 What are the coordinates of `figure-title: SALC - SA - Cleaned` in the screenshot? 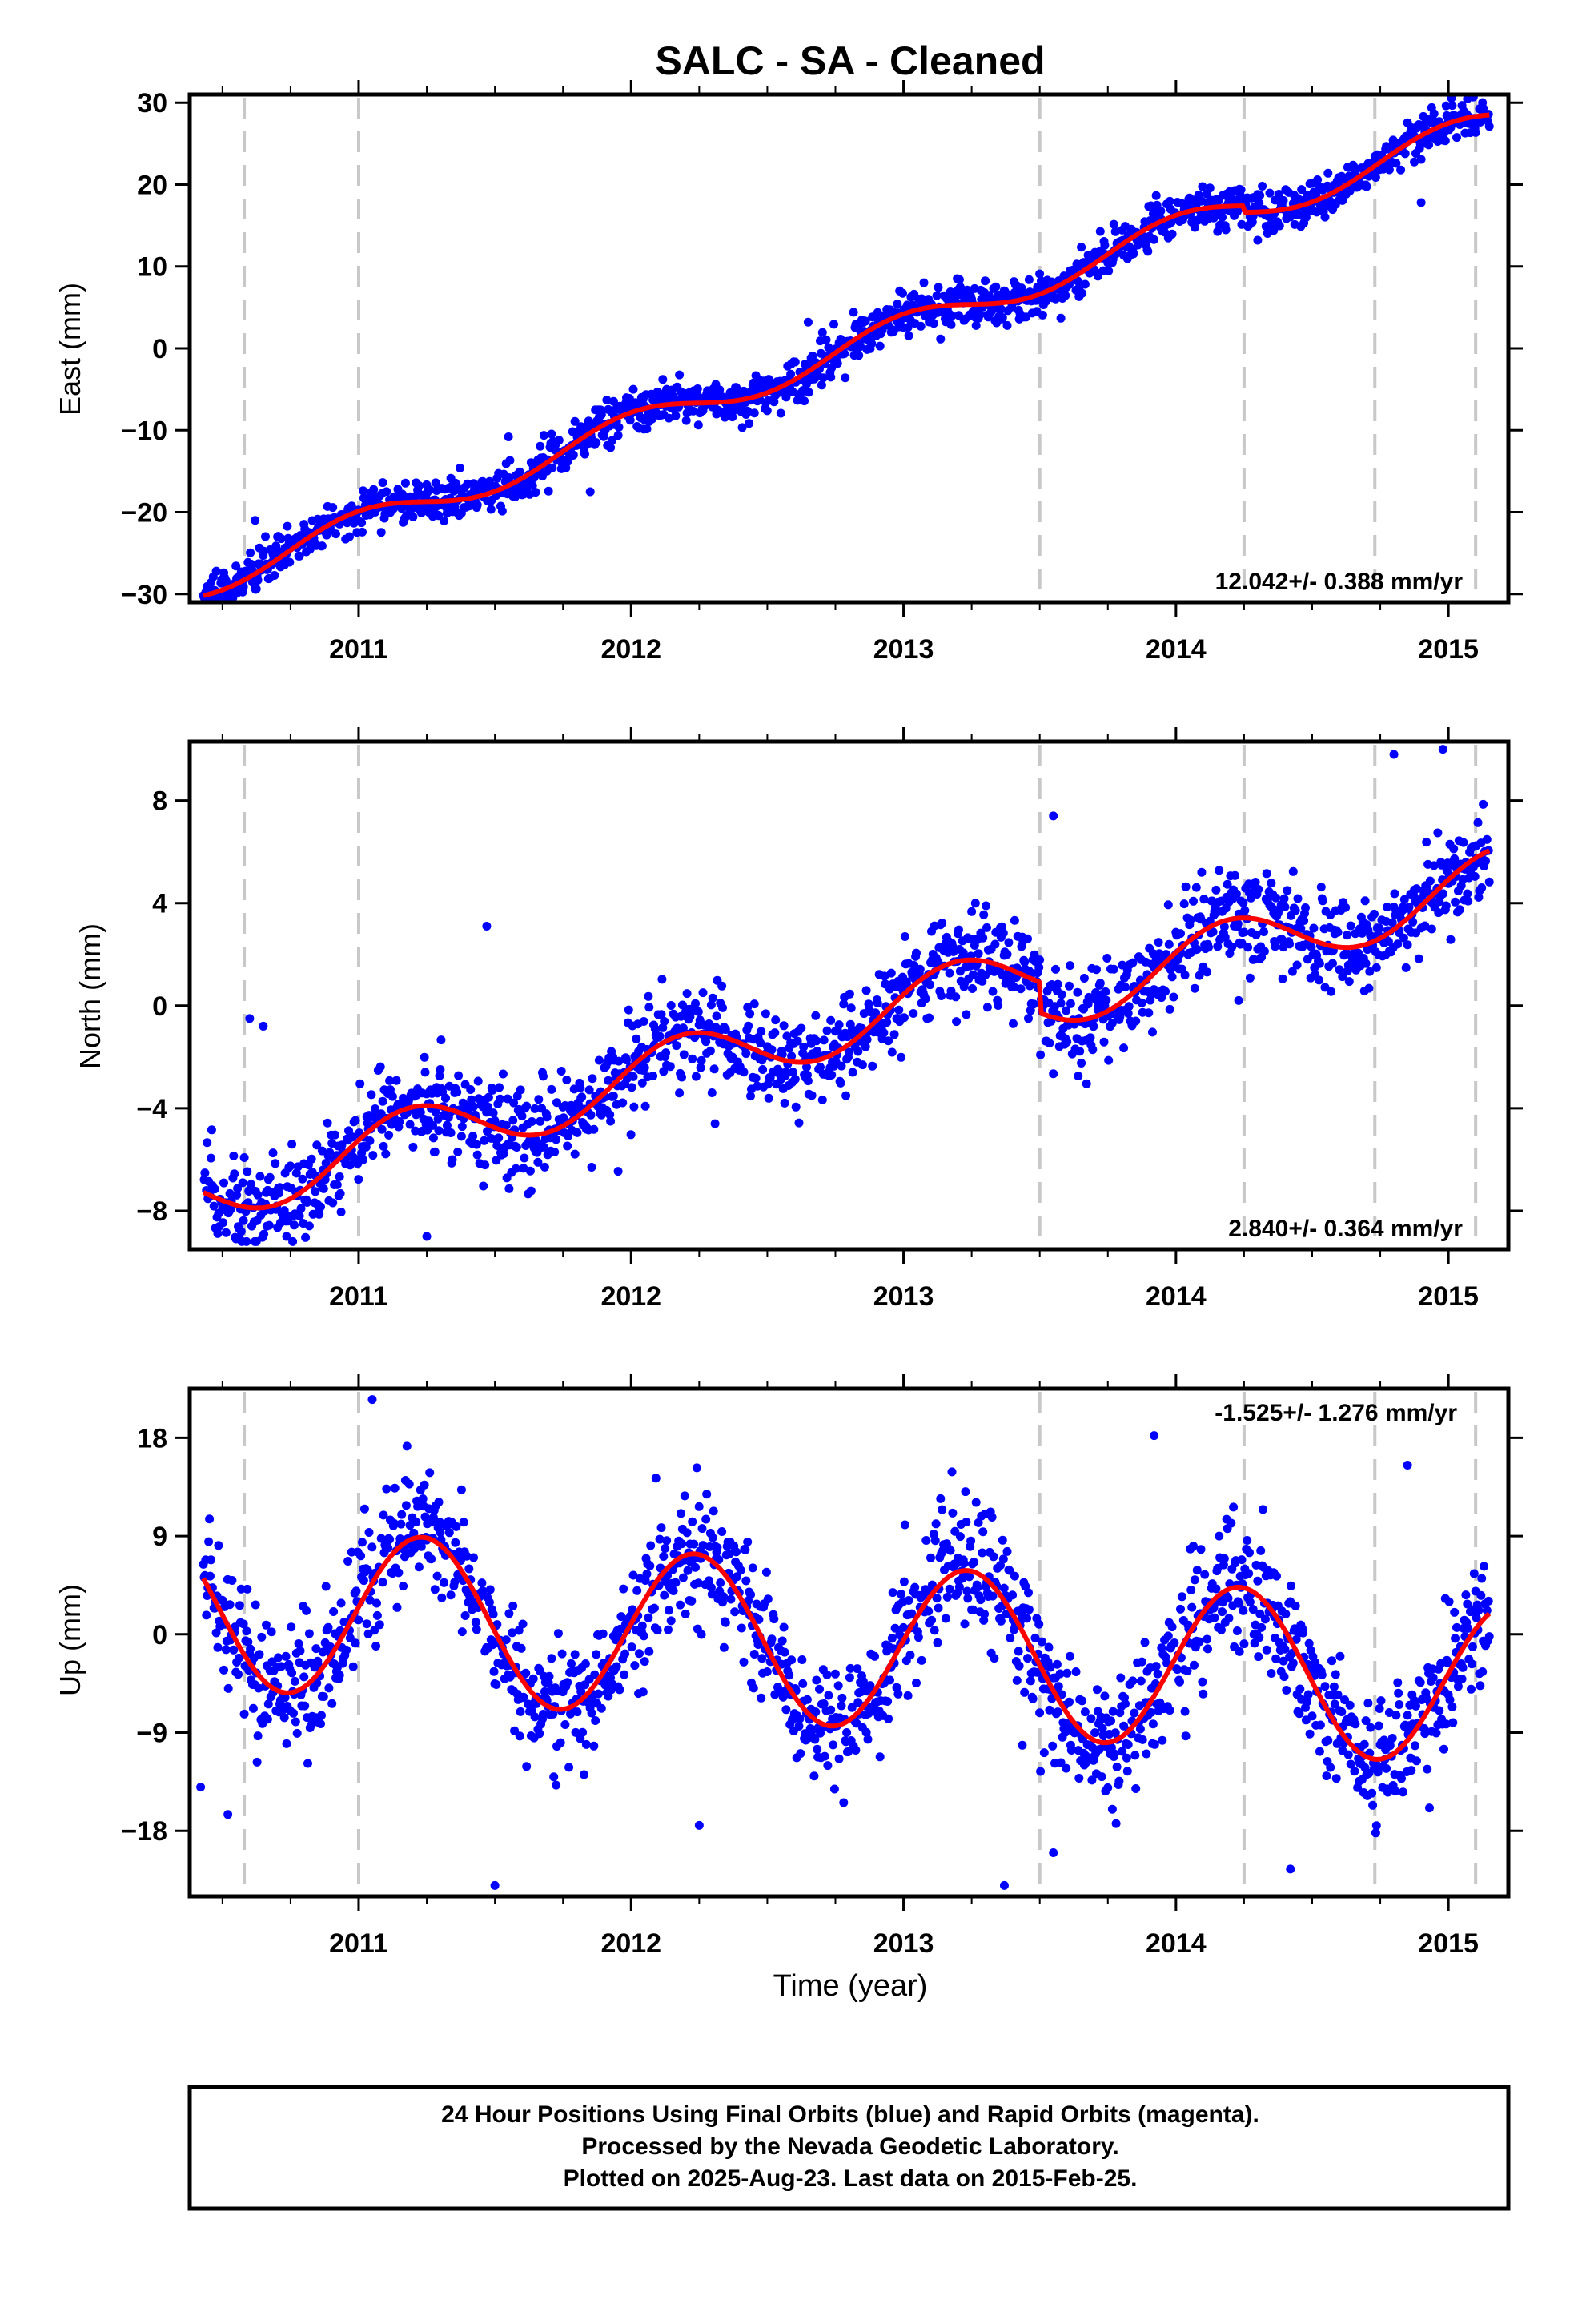 It's located at (850, 60).